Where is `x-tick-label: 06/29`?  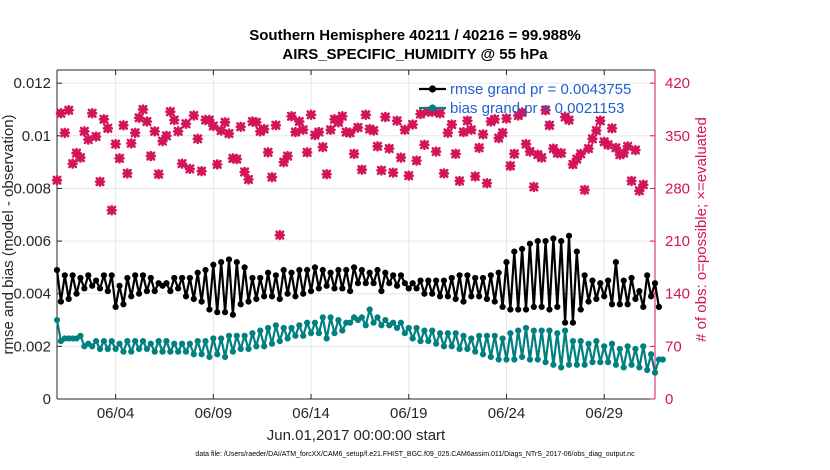
x-tick-label: 06/29 is located at coordinates (604, 413).